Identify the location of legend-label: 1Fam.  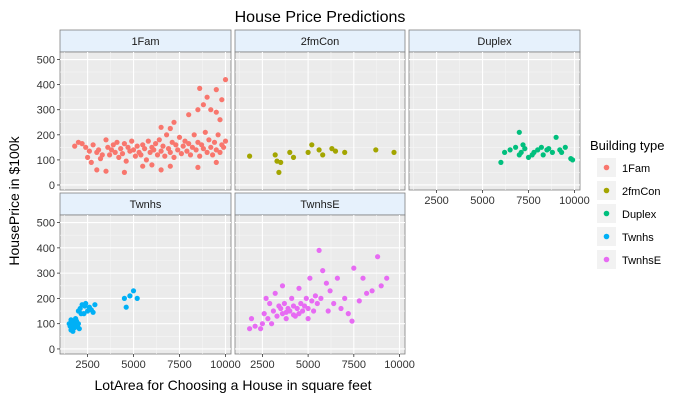
(636, 169).